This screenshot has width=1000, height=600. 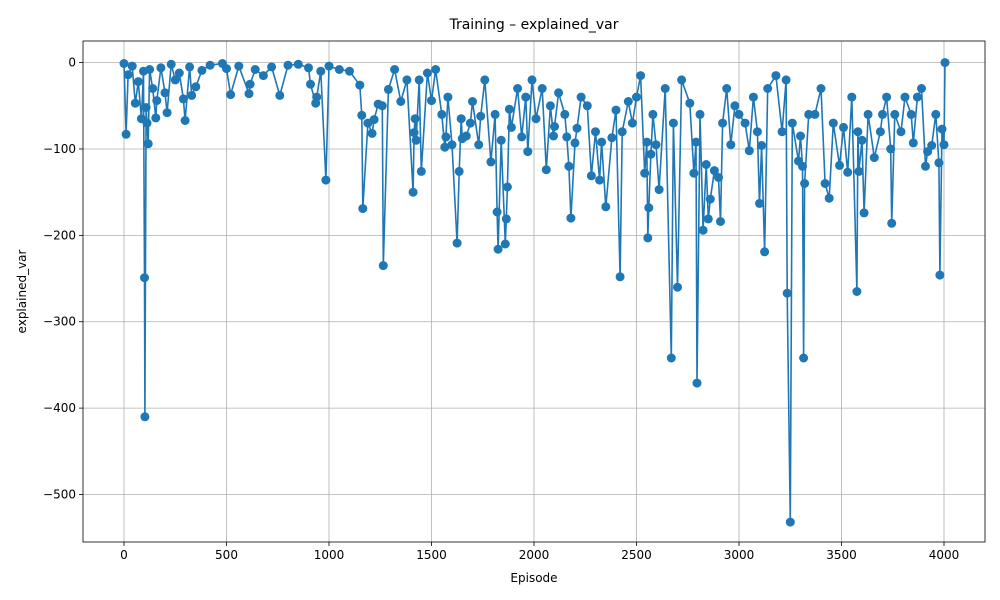 What do you see at coordinates (226, 555) in the screenshot?
I see `x-tick-label: 500` at bounding box center [226, 555].